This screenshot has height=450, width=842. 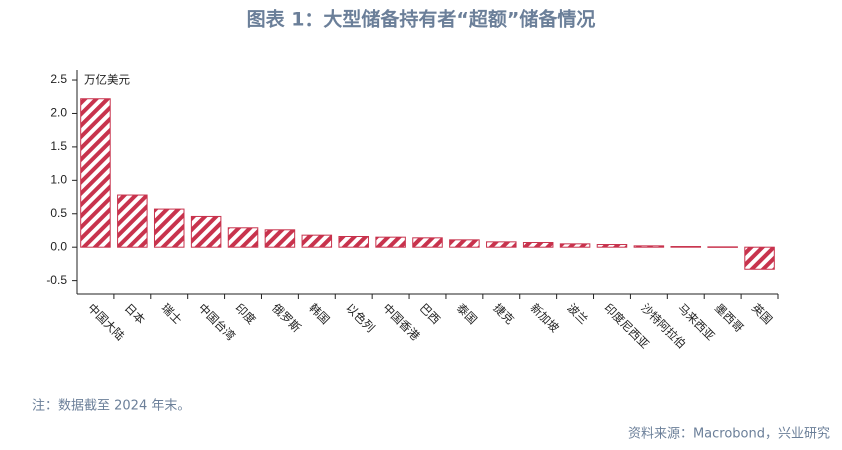 I want to click on y-tick-label: 0.5, so click(x=58, y=213).